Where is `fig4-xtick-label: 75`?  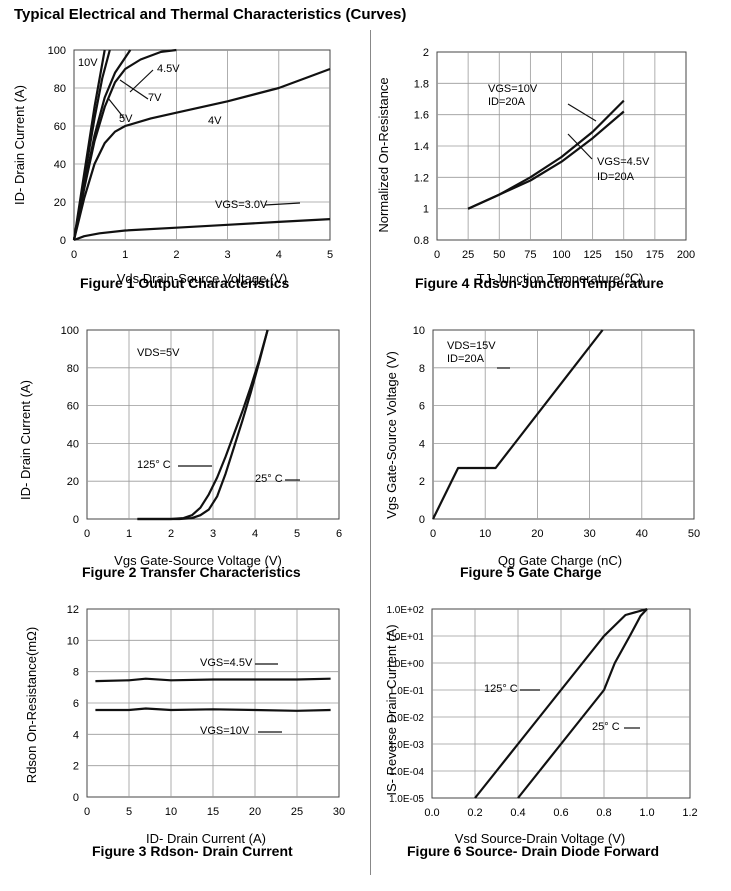 fig4-xtick-label: 75 is located at coordinates (530, 255).